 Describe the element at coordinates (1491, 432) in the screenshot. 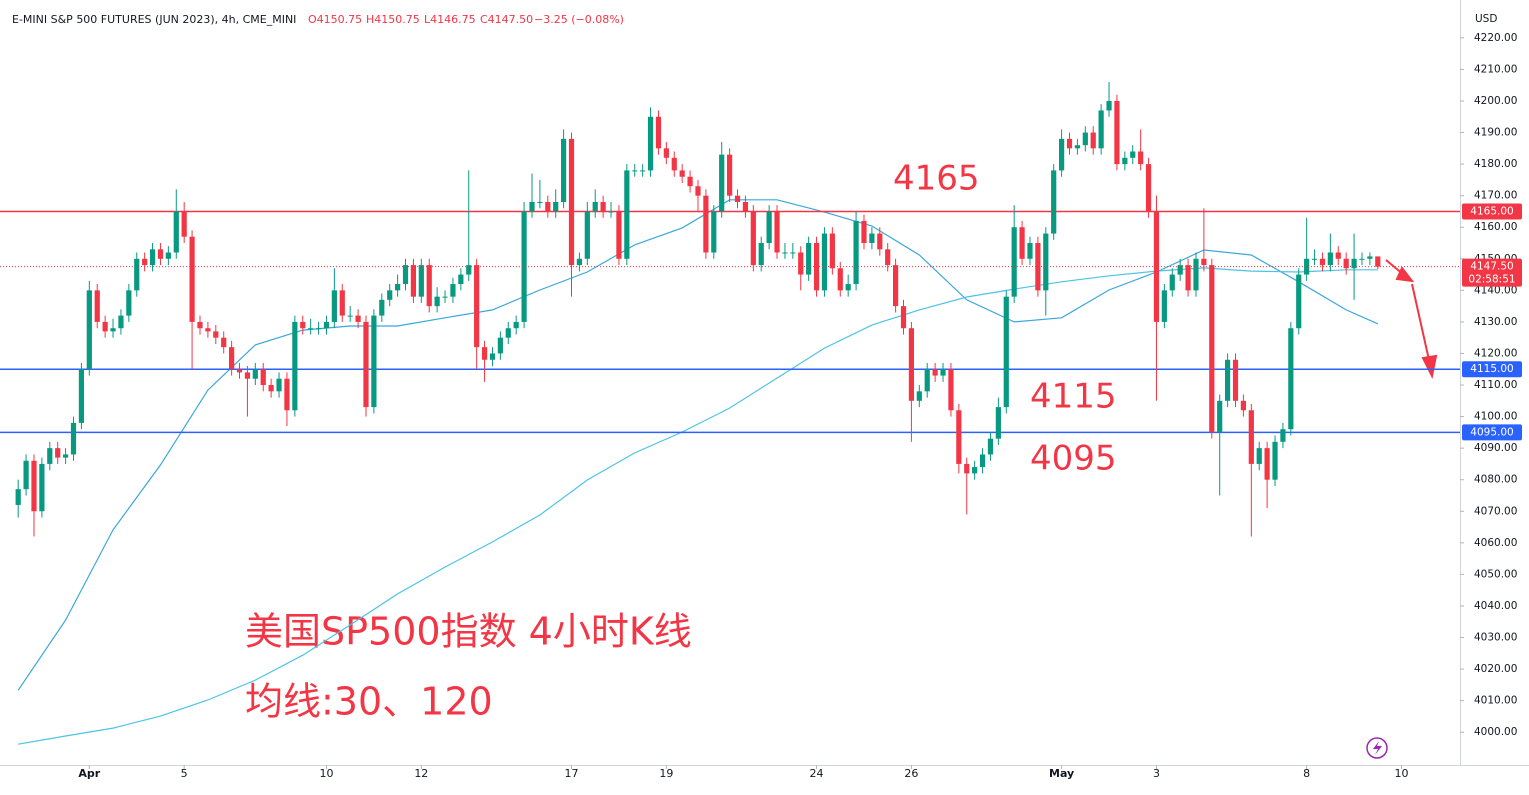

I see `level-tag-label: 4095.00` at that location.